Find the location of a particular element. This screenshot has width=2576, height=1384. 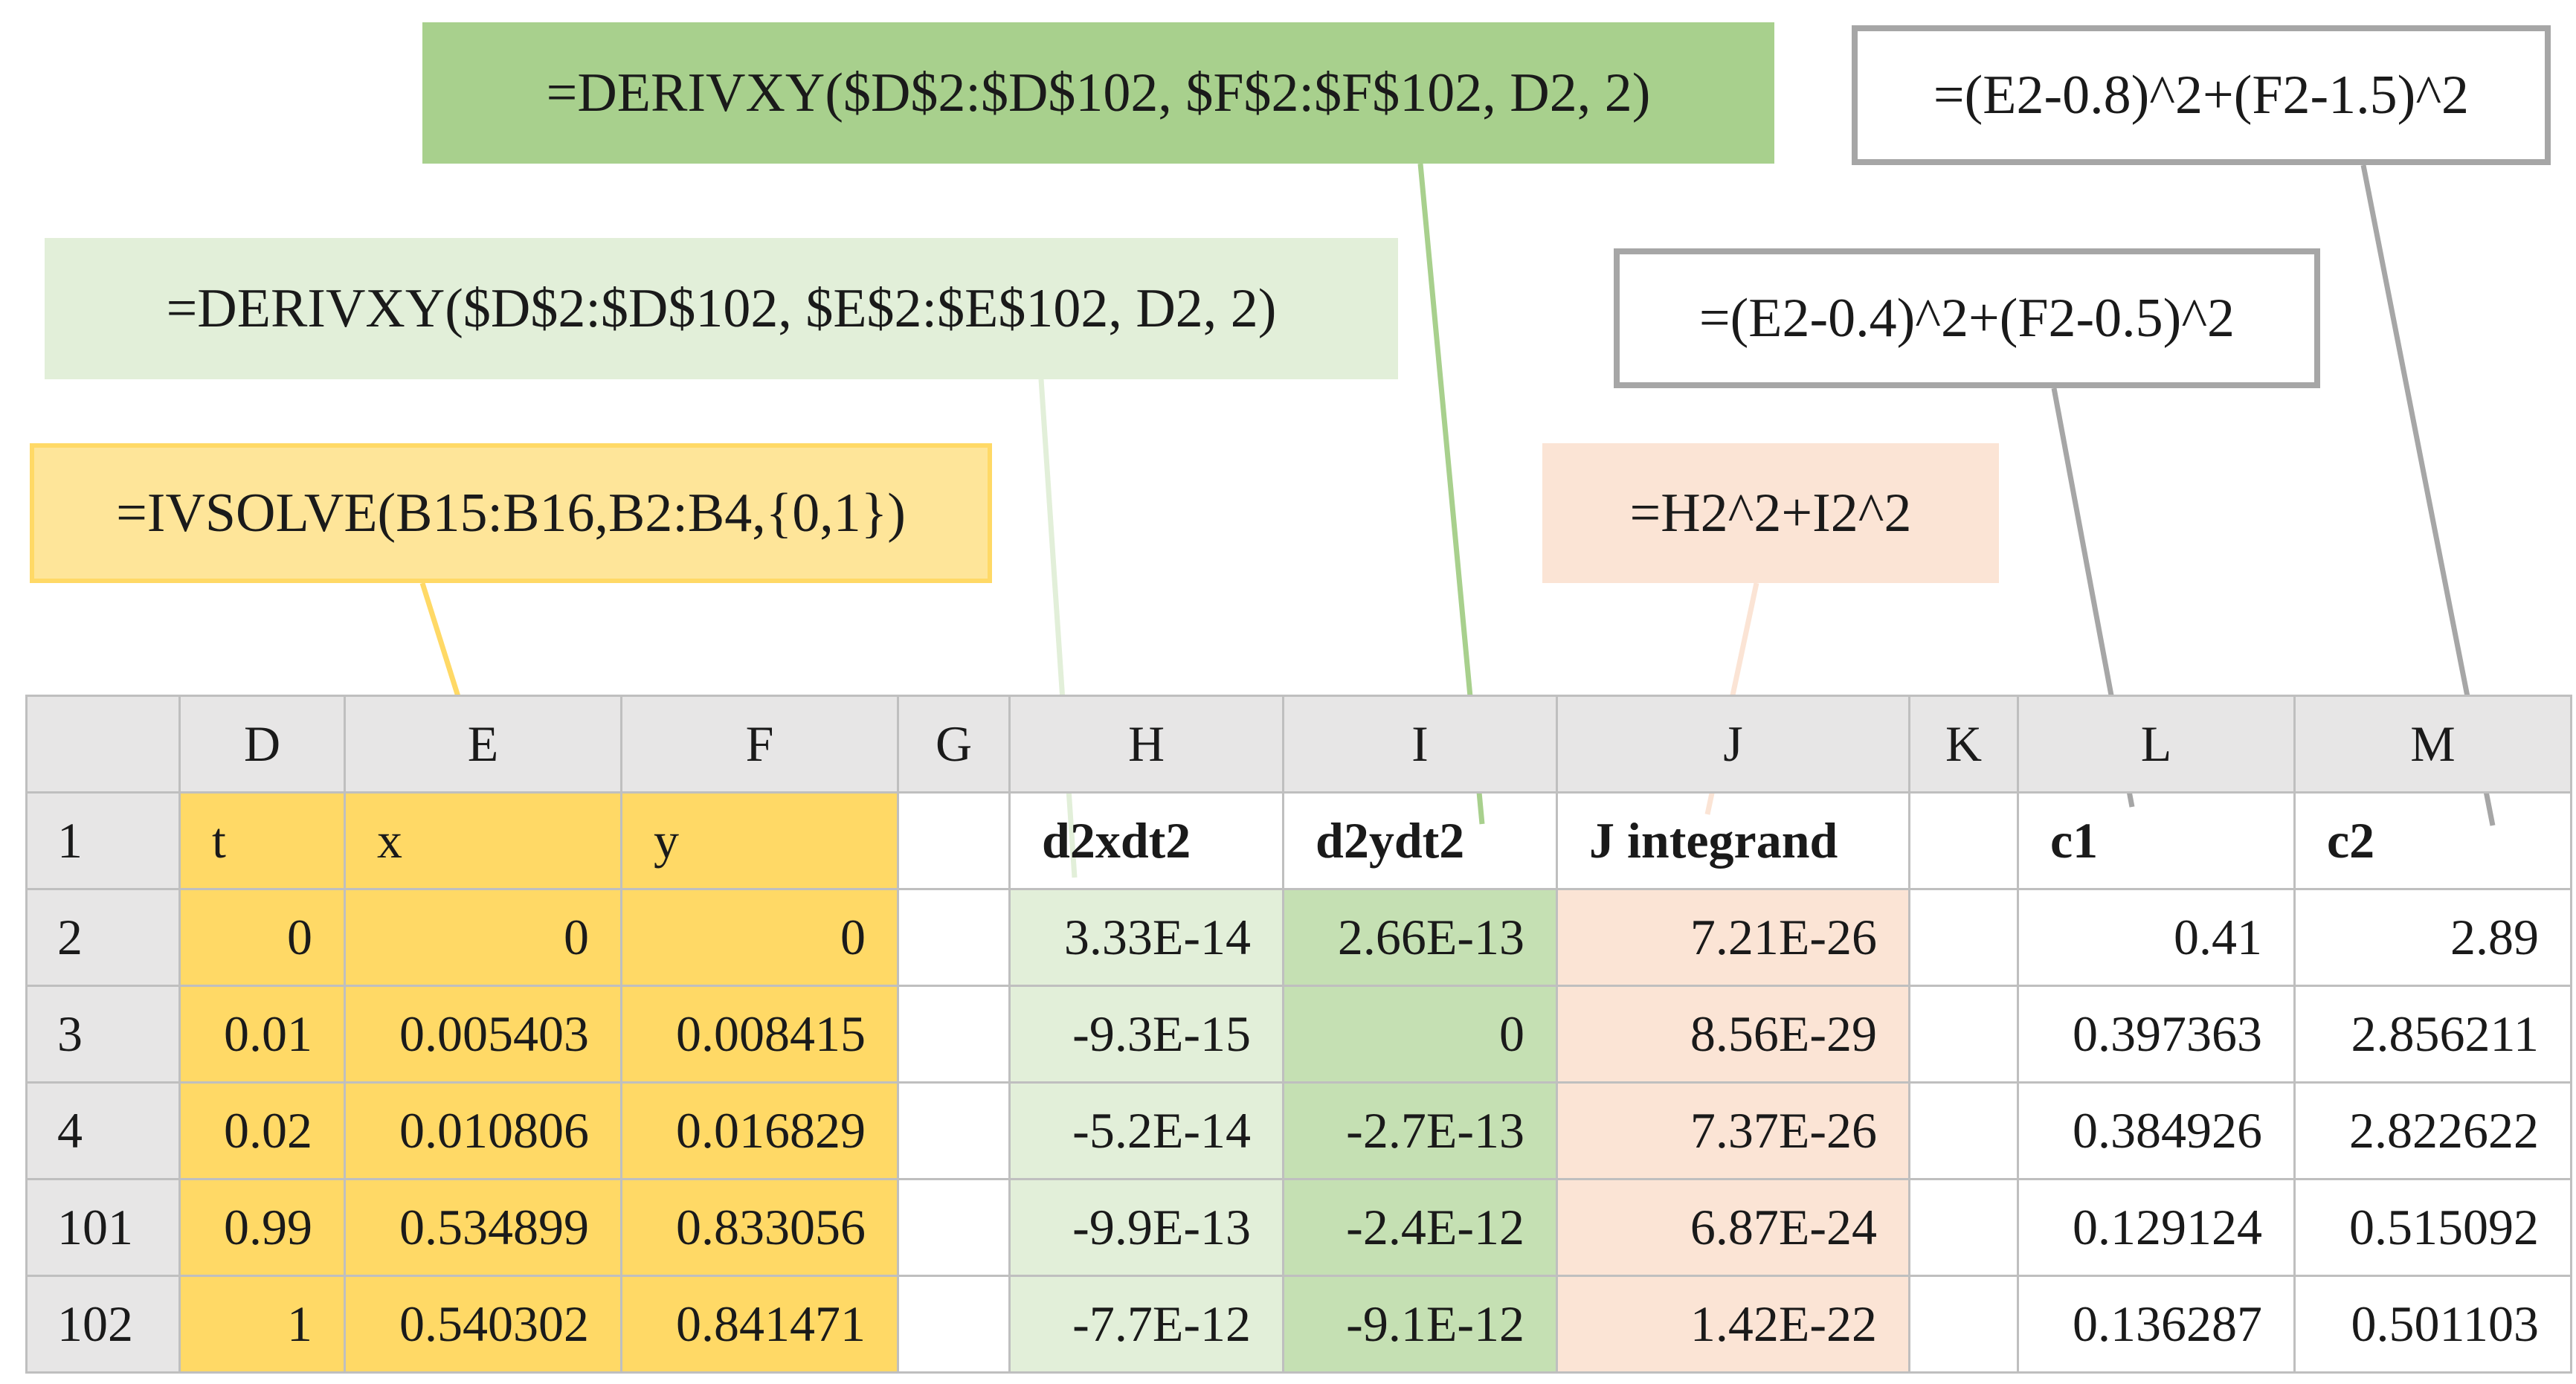

table-cell: 2.822622 is located at coordinates (2432, 1130).